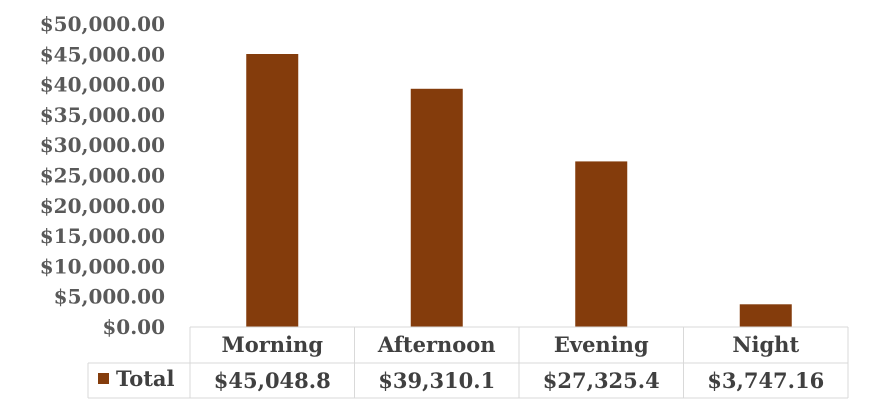 This screenshot has width=870, height=408. Describe the element at coordinates (102, 206) in the screenshot. I see `y-tick-label: $20,000.00` at that location.